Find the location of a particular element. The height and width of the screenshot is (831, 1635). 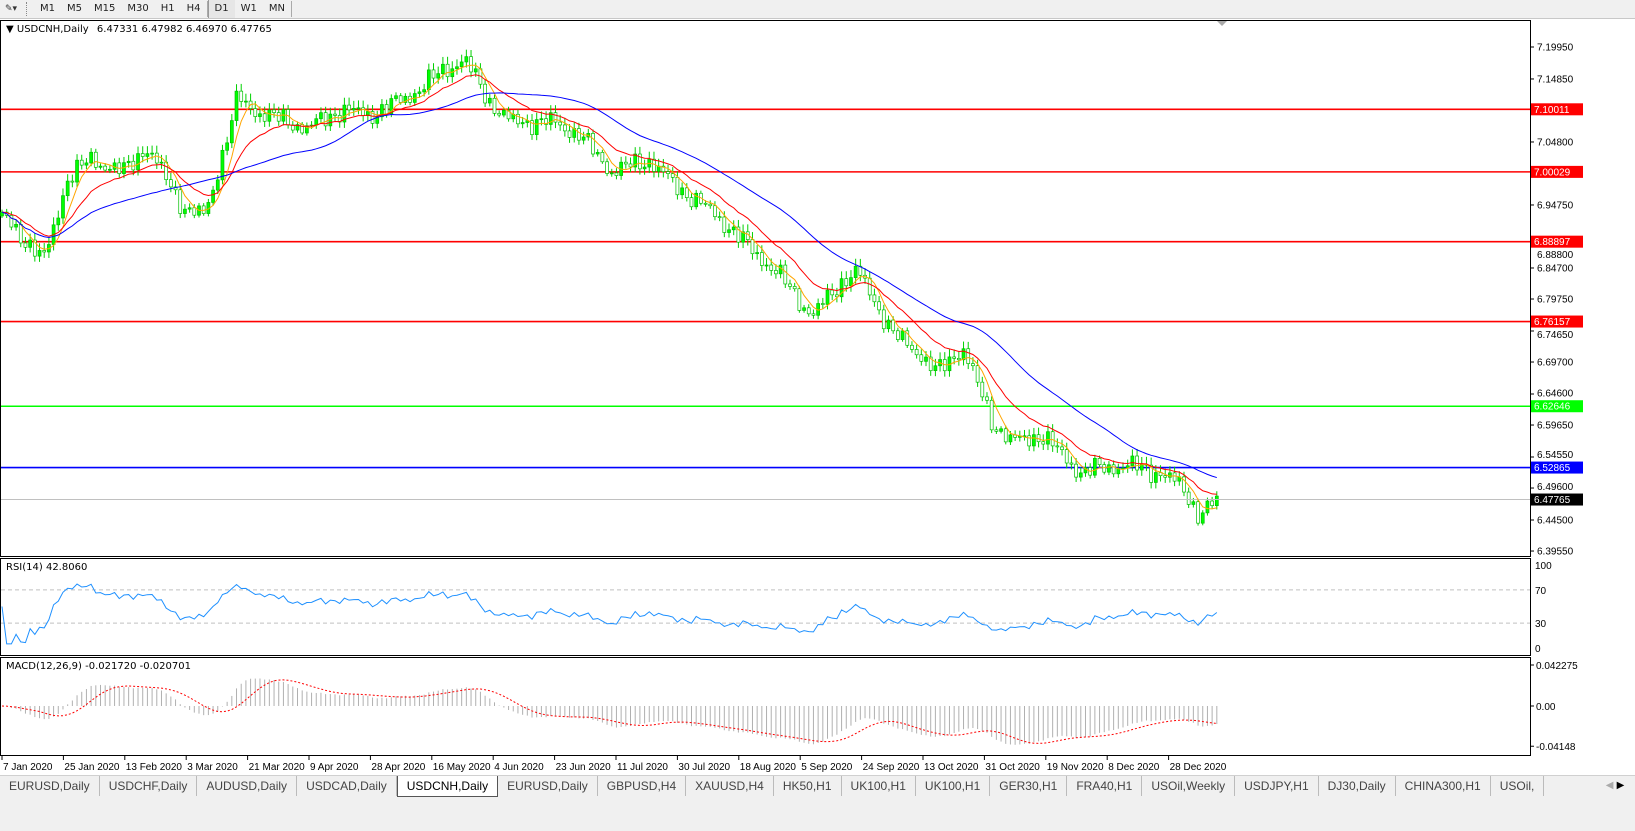

chart-tab: USDCAD,Daily is located at coordinates (347, 786).